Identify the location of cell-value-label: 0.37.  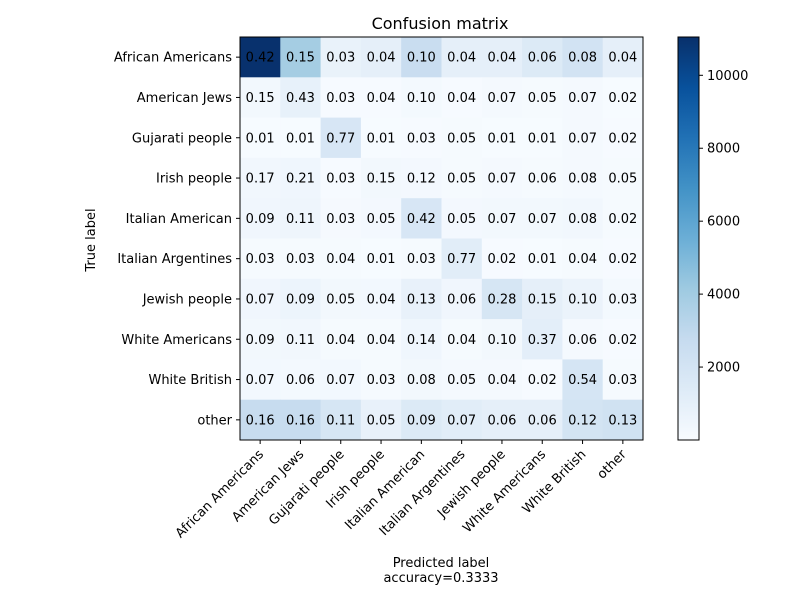
(542, 340).